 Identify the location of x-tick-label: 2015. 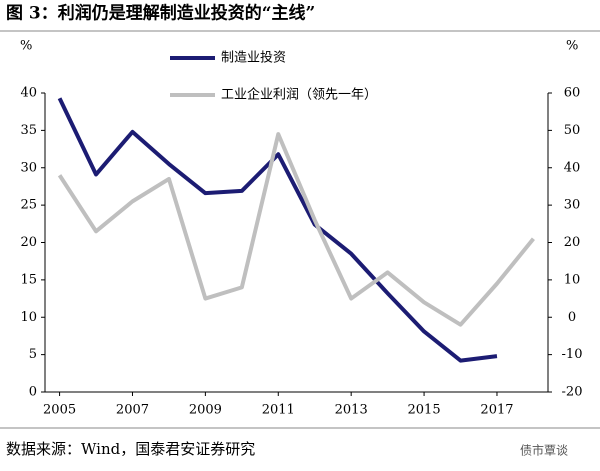
(424, 410).